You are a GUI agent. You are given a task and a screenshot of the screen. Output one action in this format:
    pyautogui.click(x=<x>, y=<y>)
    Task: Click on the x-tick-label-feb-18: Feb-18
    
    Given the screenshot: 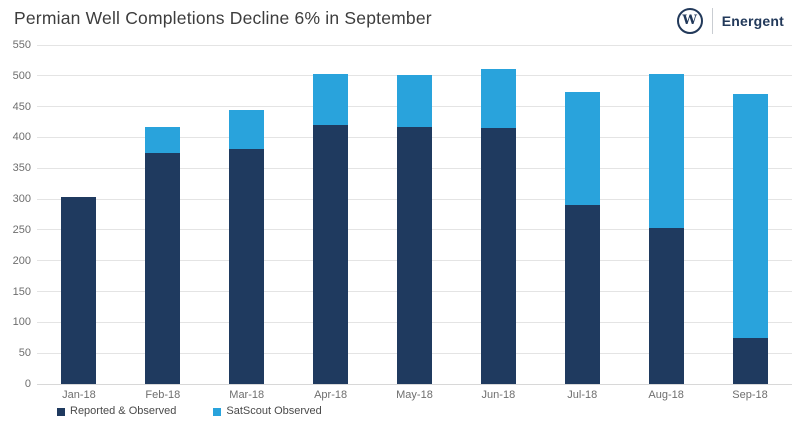 What is the action you would take?
    pyautogui.click(x=163, y=395)
    